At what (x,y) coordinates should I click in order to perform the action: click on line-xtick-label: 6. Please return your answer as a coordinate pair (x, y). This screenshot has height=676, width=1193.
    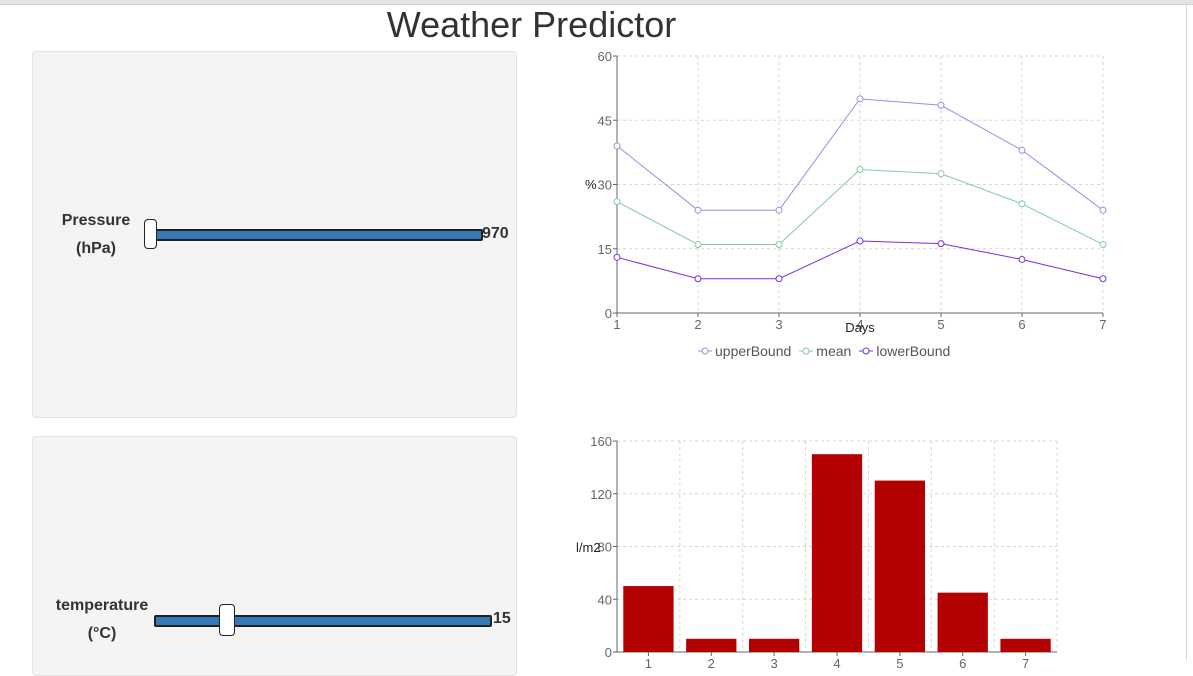
    Looking at the image, I should click on (1021, 324).